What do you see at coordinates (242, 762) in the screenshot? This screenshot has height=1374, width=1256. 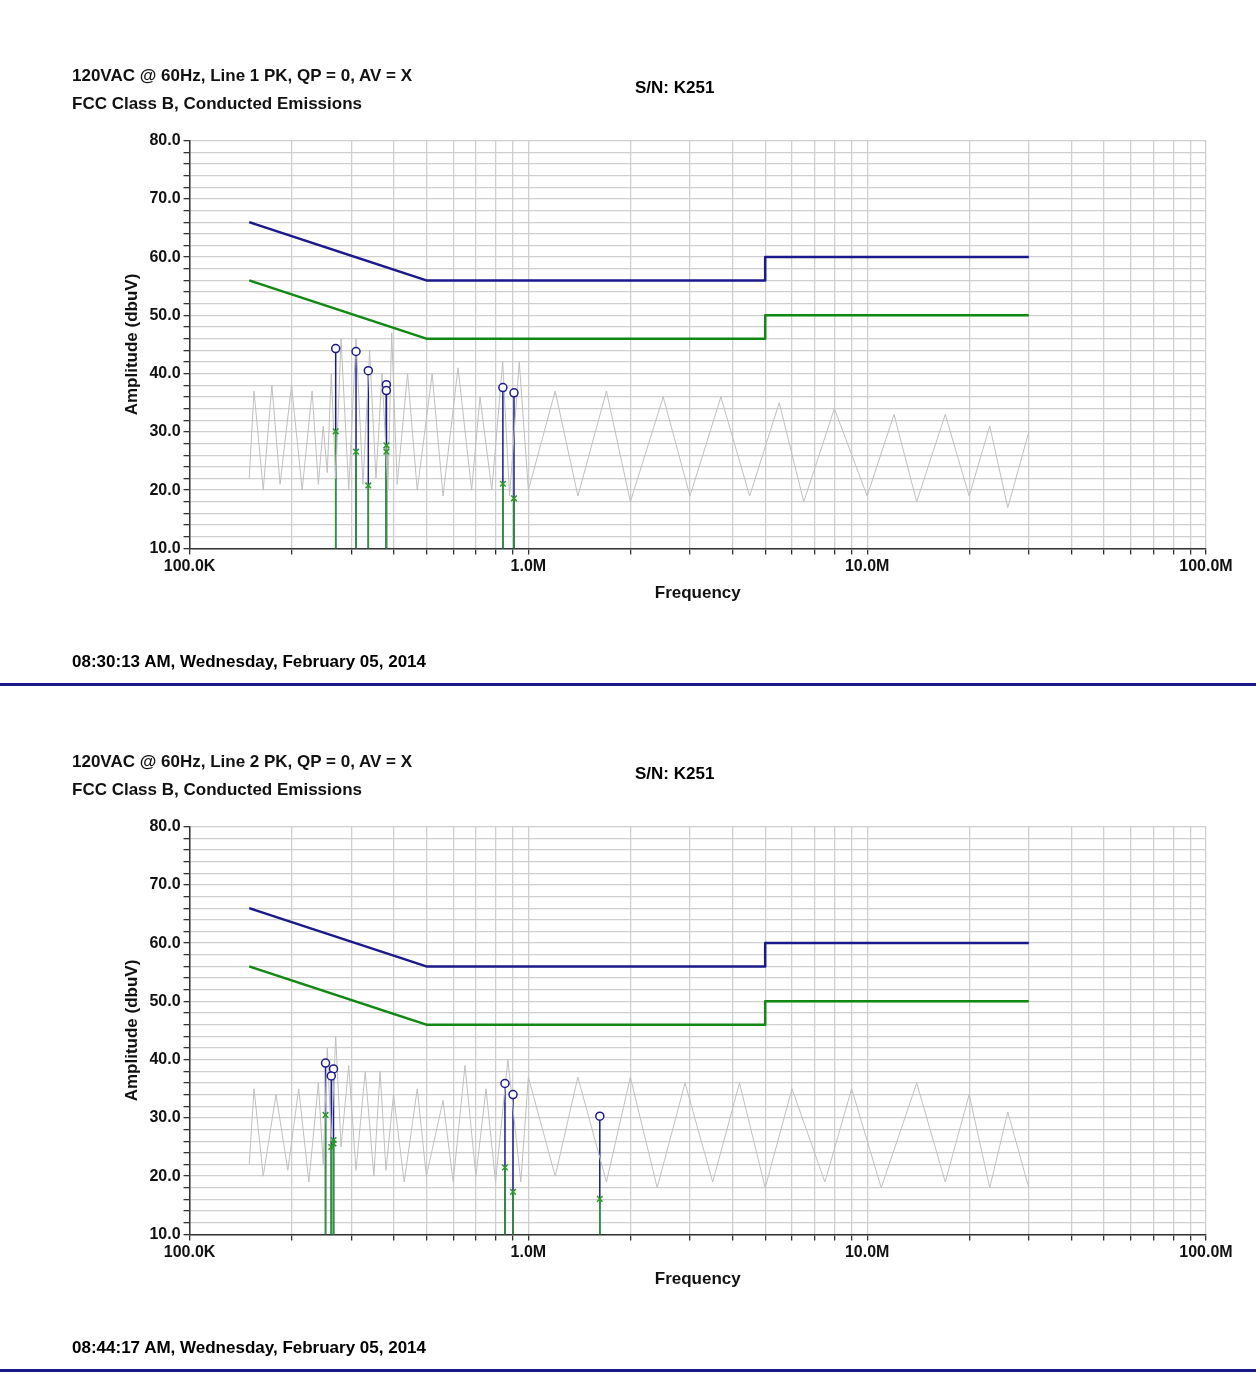 I see `chart-title: 120VAC @ 60Hz, Line 2 PK, QP = 0, AV = X` at bounding box center [242, 762].